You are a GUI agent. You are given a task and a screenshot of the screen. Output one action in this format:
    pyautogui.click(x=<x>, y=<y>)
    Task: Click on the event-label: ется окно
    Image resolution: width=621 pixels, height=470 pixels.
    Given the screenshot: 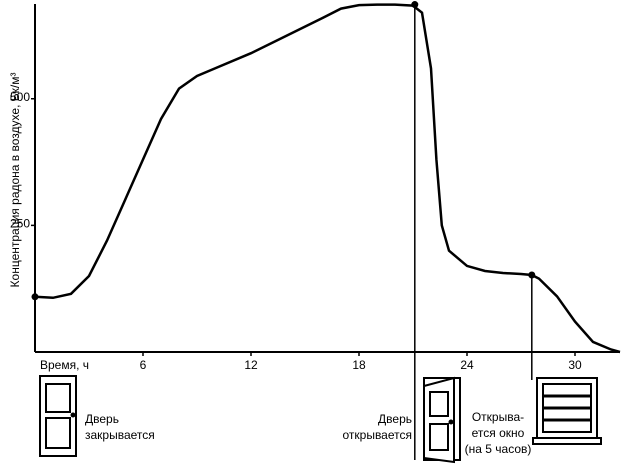 What is the action you would take?
    pyautogui.click(x=498, y=433)
    